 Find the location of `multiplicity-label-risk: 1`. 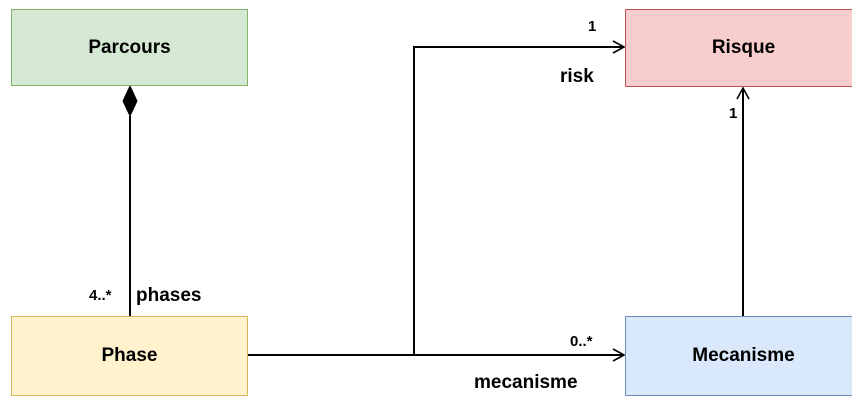

multiplicity-label-risk: 1 is located at coordinates (592, 26).